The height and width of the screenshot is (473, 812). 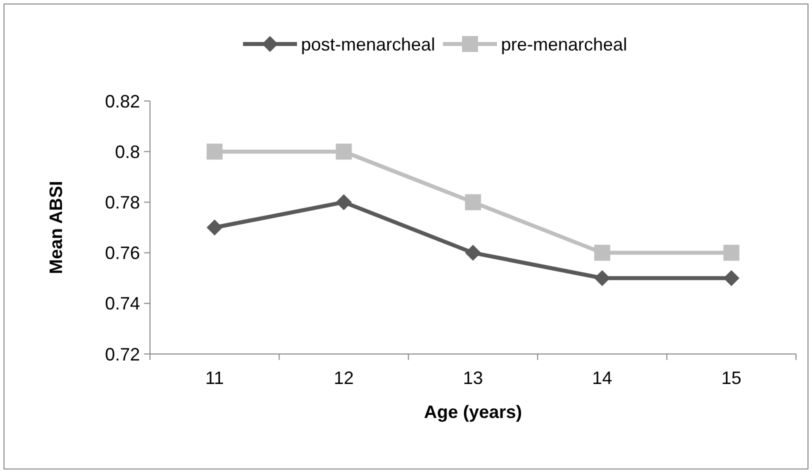 I want to click on y-axis-title: Mean ABSI, so click(x=56, y=227).